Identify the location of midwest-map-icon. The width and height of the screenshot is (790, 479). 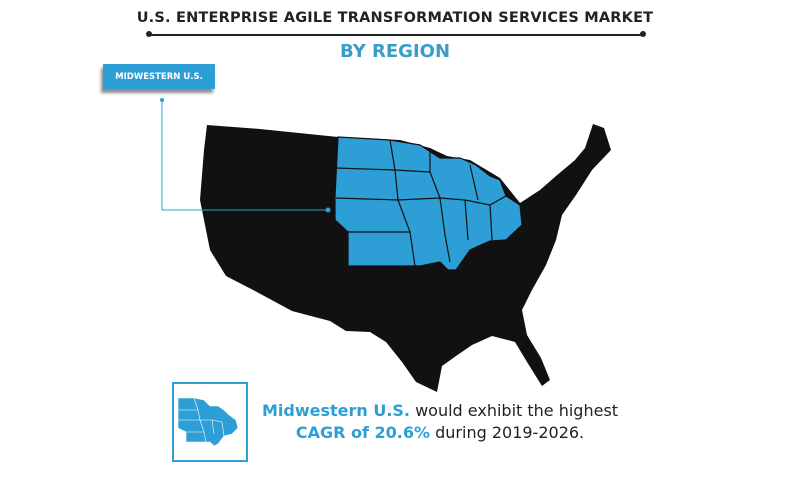
(208, 422).